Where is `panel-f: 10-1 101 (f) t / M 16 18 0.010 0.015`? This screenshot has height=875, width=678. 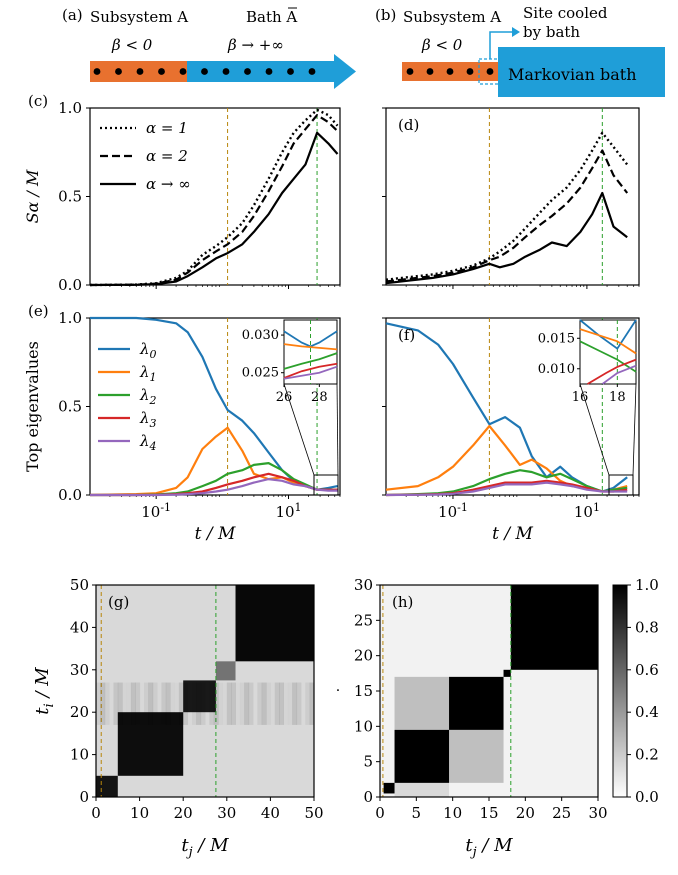
panel-f: 10-1 101 (f) t / M 16 18 0.010 0.015 is located at coordinates (511, 430).